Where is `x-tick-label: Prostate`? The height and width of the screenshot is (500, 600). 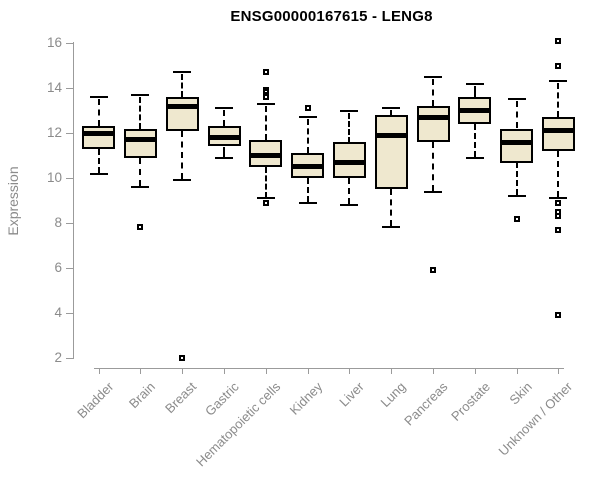
x-tick-label: Prostate is located at coordinates (470, 401).